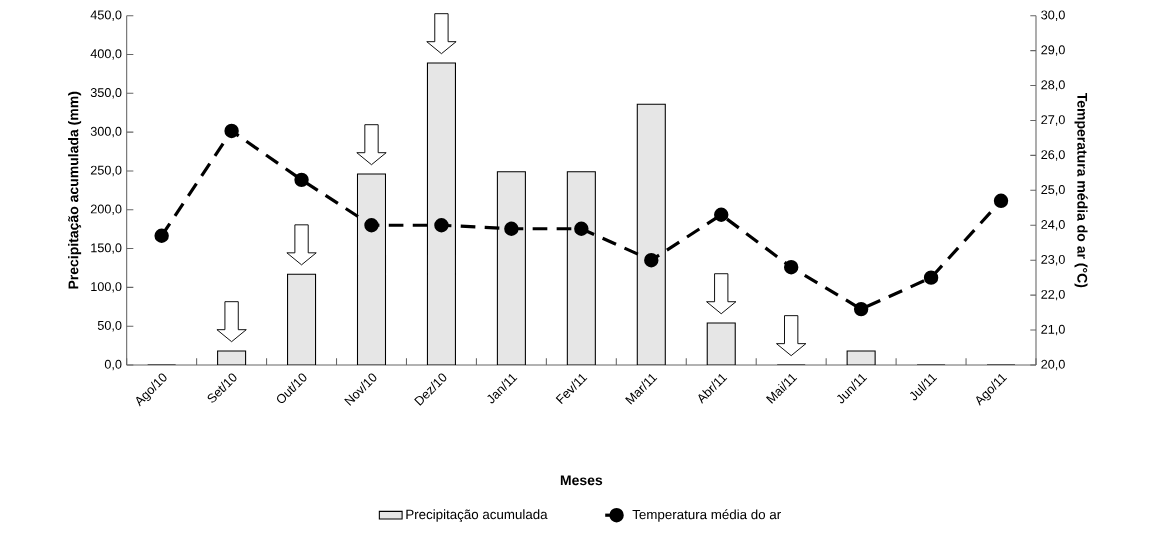 Image resolution: width=1150 pixels, height=535 pixels. I want to click on x-axis-title: Meses, so click(581, 480).